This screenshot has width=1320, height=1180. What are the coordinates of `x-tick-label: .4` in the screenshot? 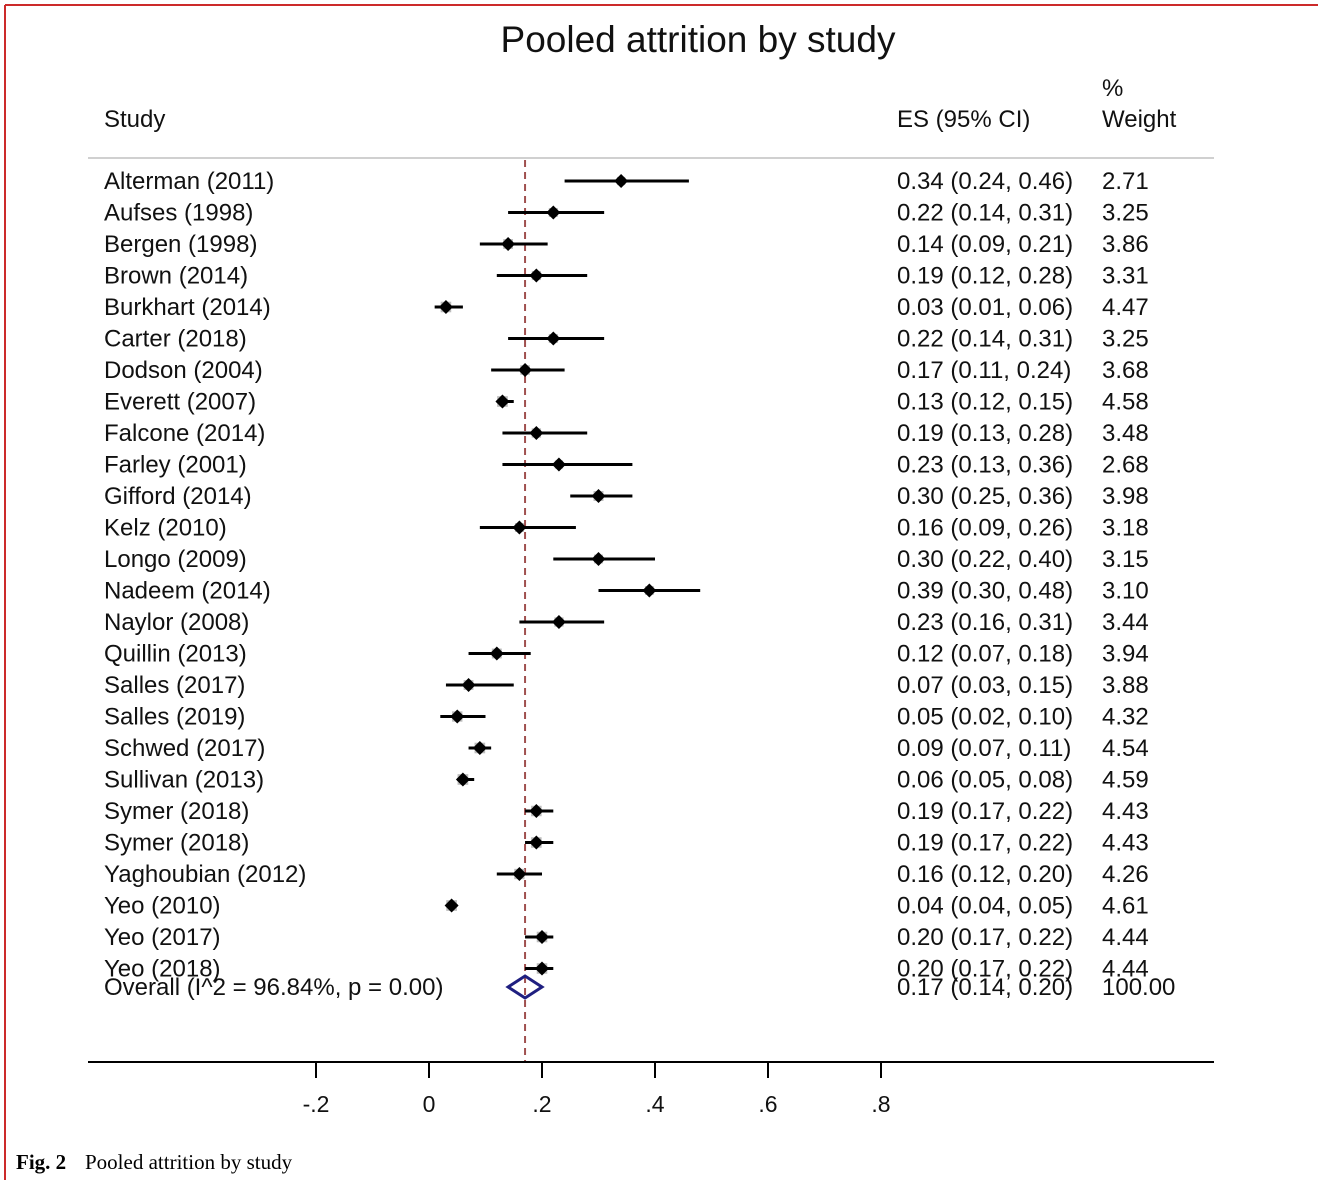 It's located at (654, 1104).